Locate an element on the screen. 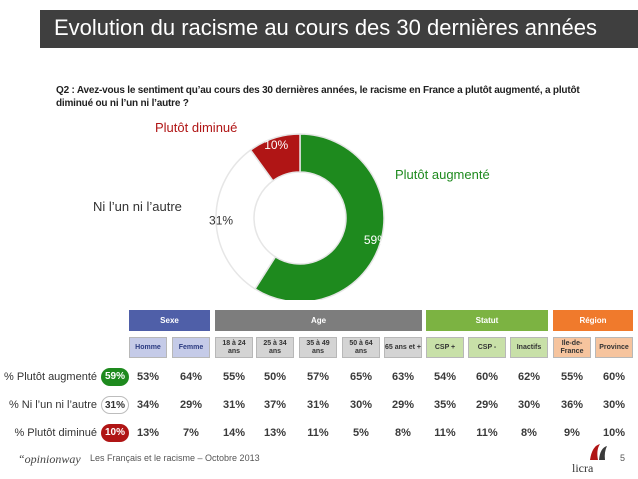  column-header: 65 ans et + is located at coordinates (403, 347).